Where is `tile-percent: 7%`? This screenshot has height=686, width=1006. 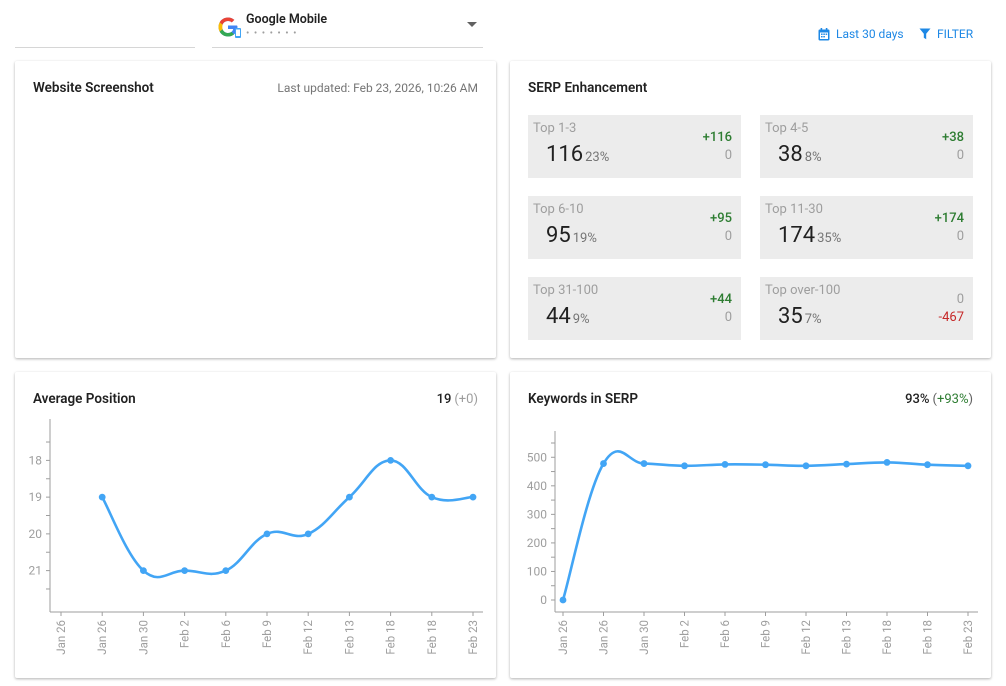
tile-percent: 7% is located at coordinates (813, 319).